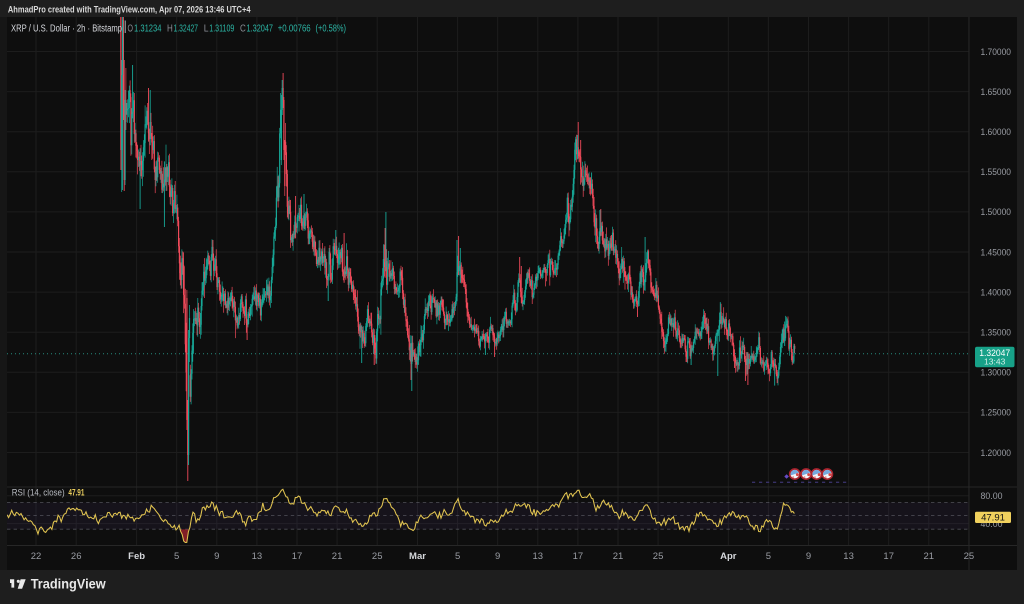 This screenshot has width=1024, height=604. I want to click on svg-text: (+0.58%), so click(331, 28).